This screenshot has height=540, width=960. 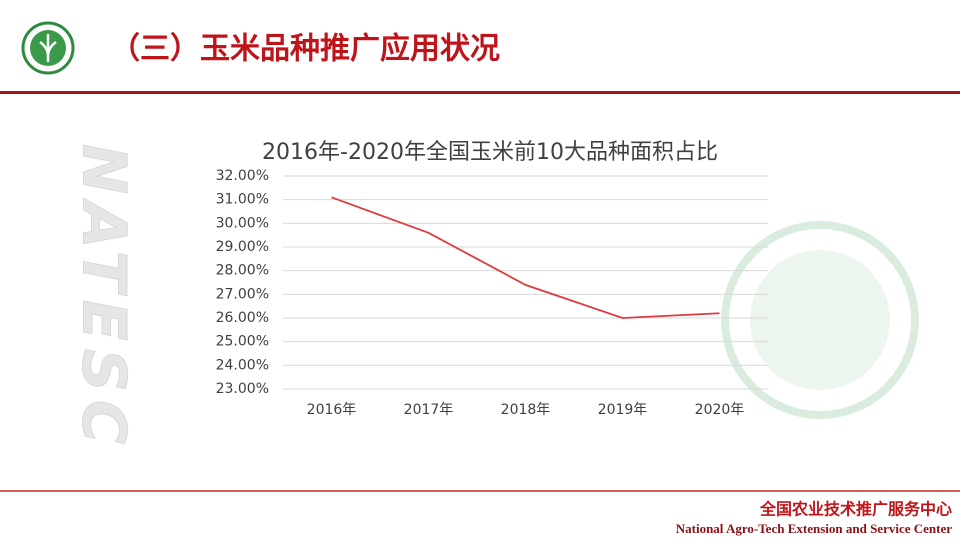 What do you see at coordinates (332, 410) in the screenshot?
I see `x-tick-label: 2016年` at bounding box center [332, 410].